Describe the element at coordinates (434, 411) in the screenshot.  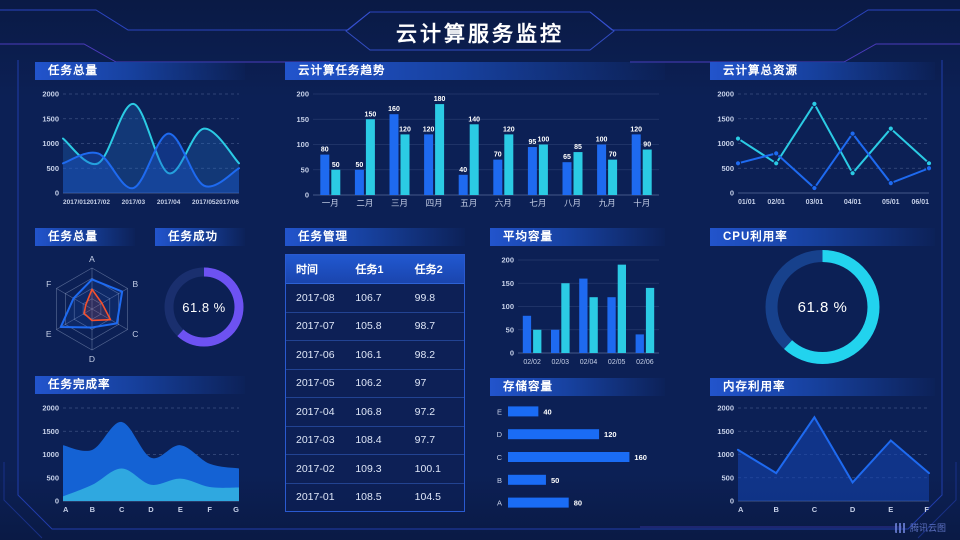
I see `table-cell: 97.2` at that location.